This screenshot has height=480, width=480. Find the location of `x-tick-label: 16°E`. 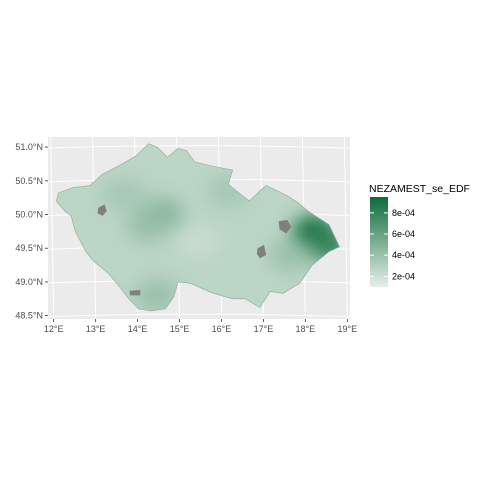

x-tick-label: 16°E is located at coordinates (222, 329).